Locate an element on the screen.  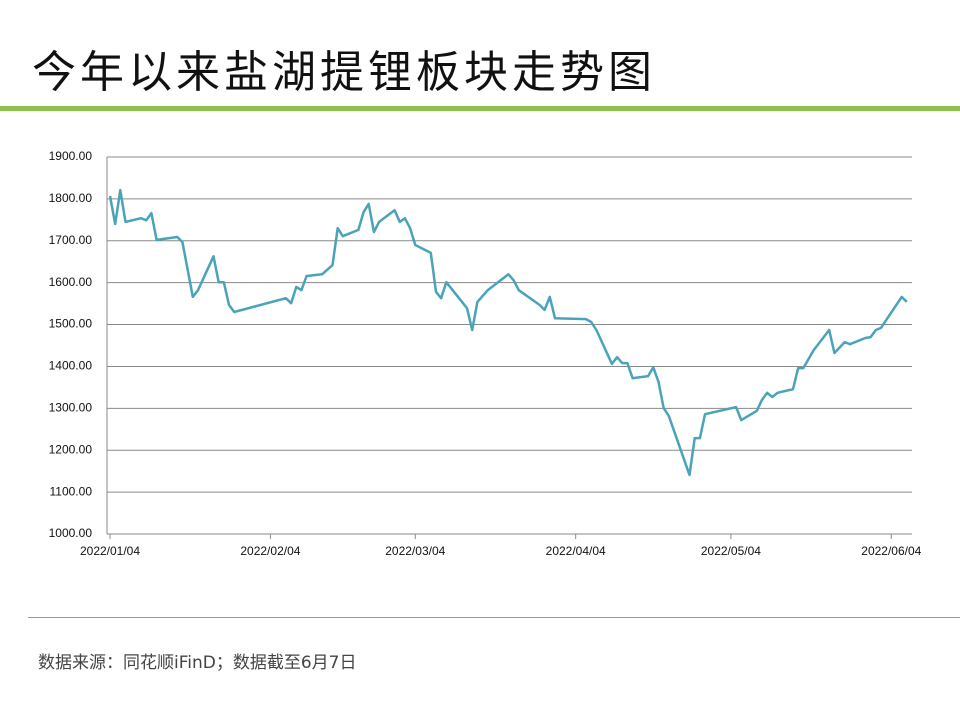
y-tick-label: 1100.00 is located at coordinates (71, 491).